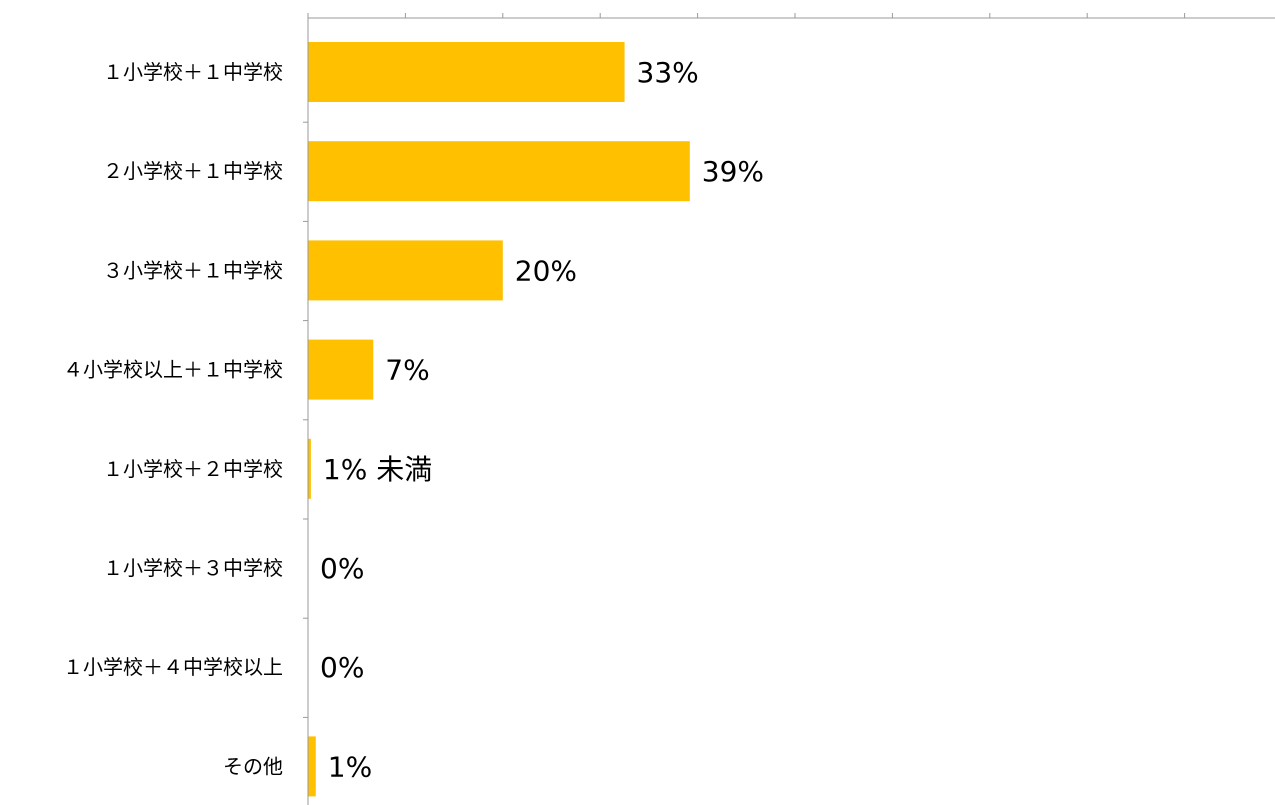 The height and width of the screenshot is (805, 1275). What do you see at coordinates (733, 171) in the screenshot?
I see `data-label: 39%` at bounding box center [733, 171].